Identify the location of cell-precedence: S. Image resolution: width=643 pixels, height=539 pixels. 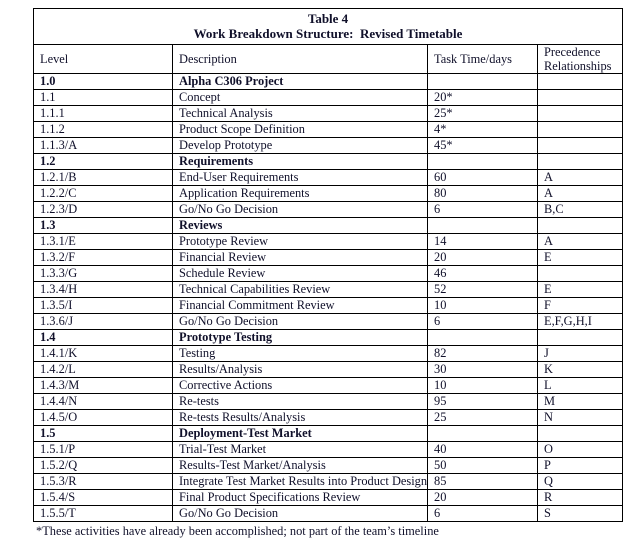
(580, 513).